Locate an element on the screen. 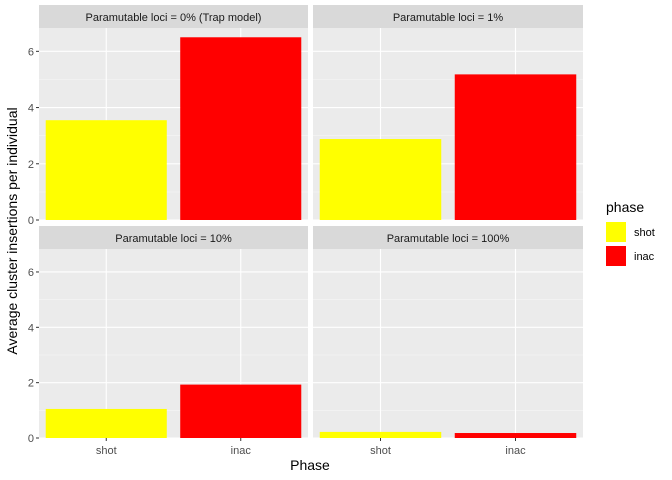 This screenshot has height=480, width=672. strip-label: Paramutable loci = 1% is located at coordinates (448, 18).